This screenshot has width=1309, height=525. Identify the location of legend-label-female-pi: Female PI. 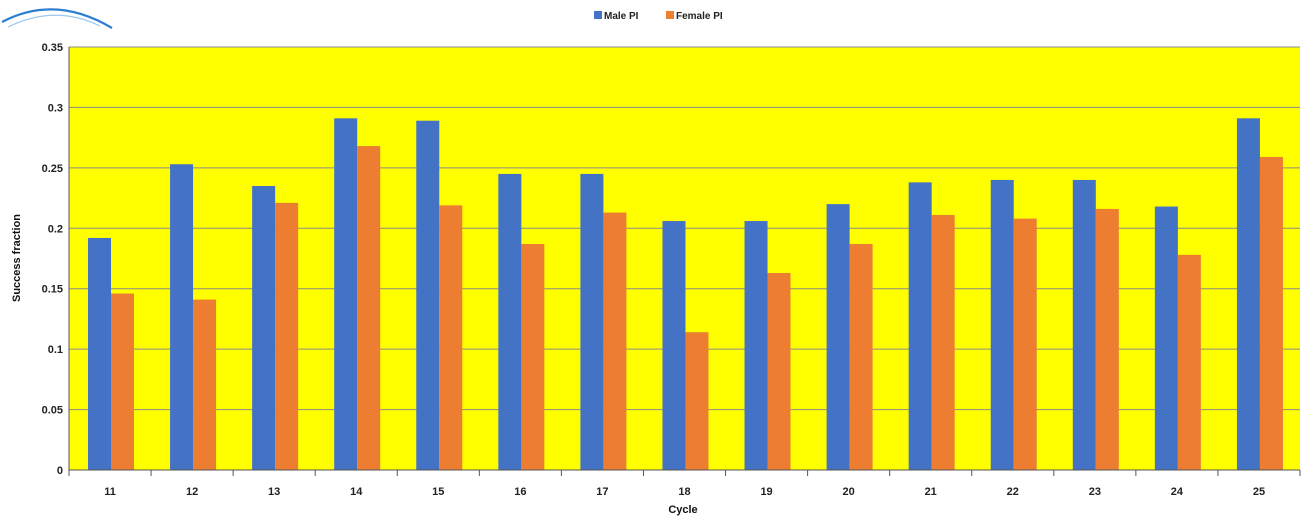
(699, 16).